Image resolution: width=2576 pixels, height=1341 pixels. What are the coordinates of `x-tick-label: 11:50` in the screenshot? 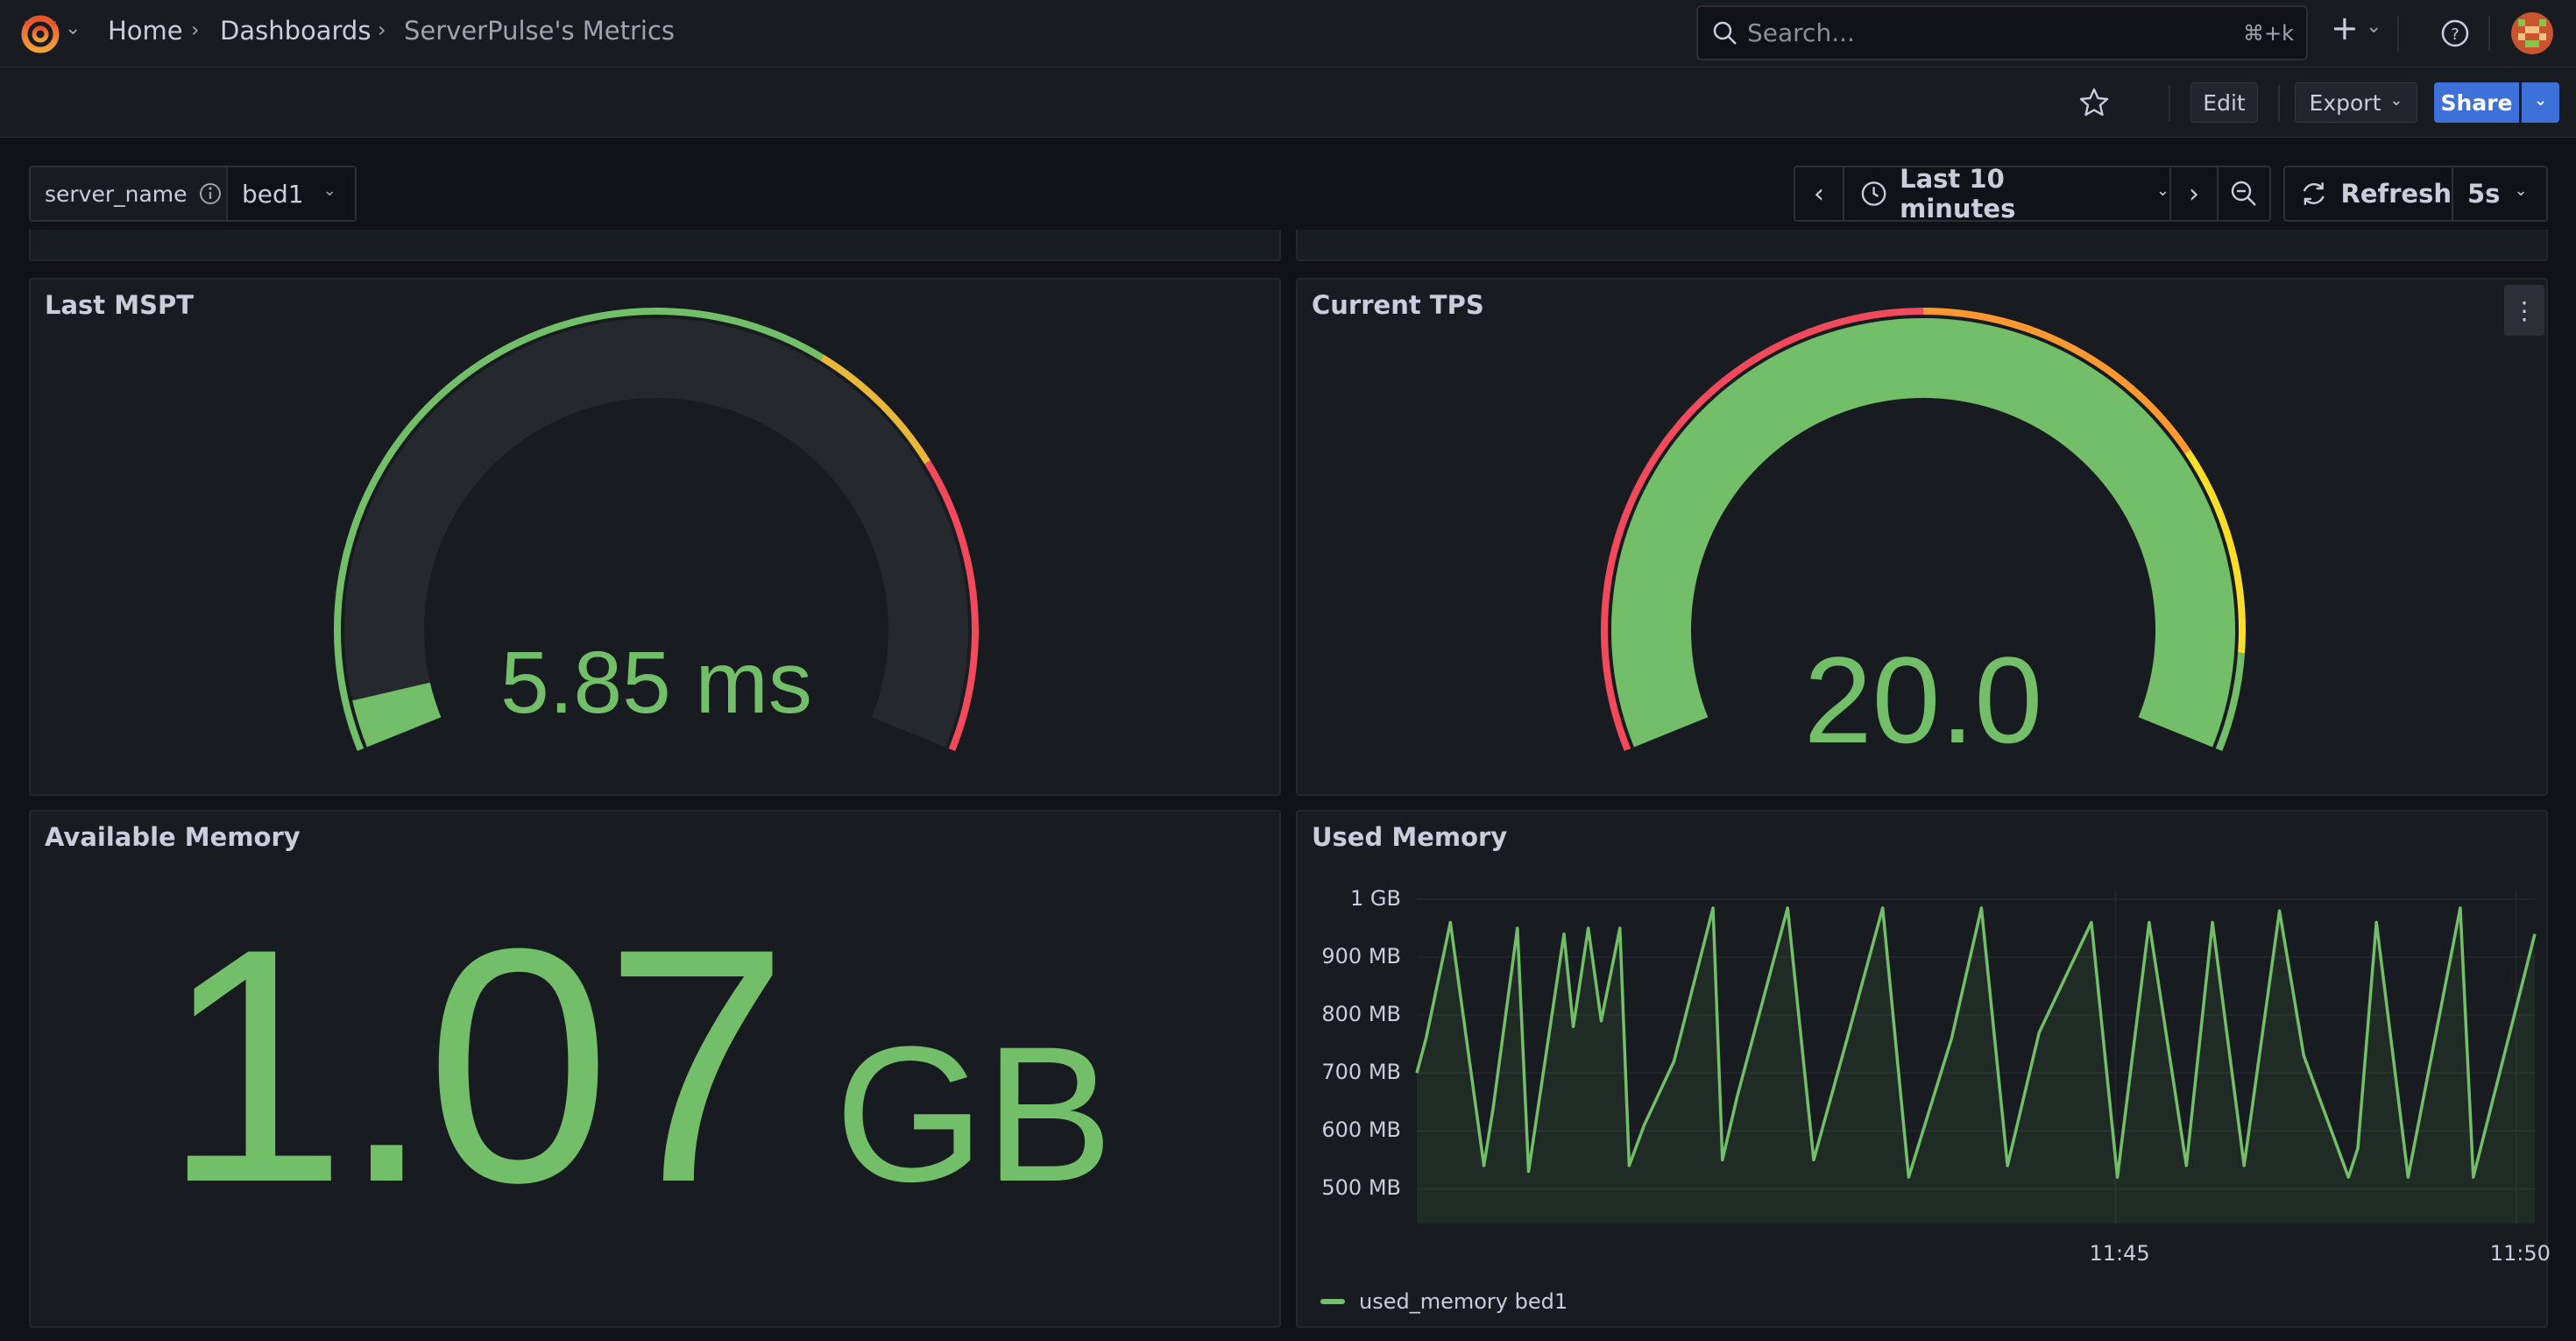 It's located at (2520, 1253).